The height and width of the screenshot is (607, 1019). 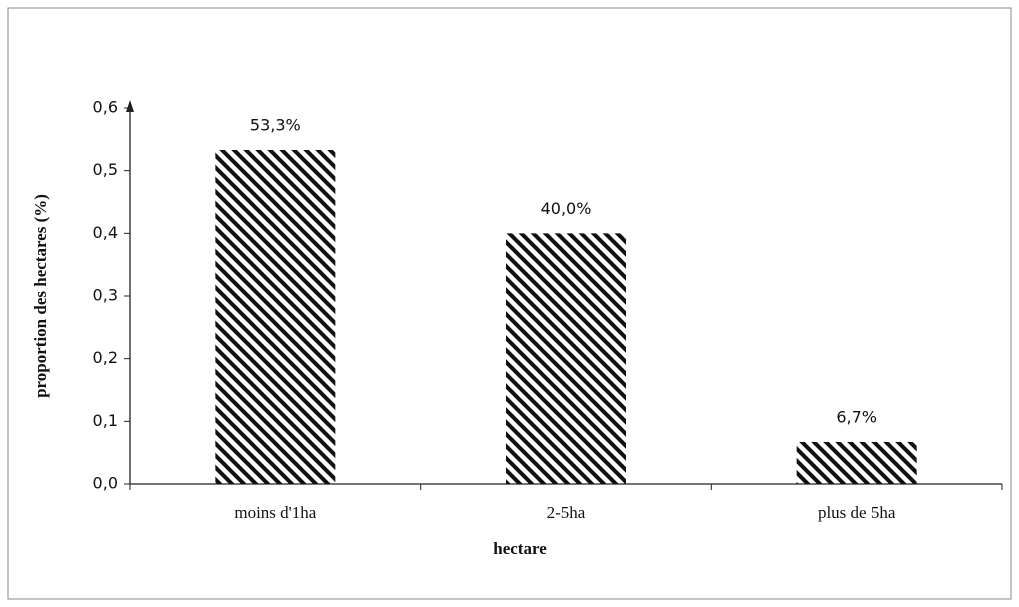 I want to click on y-tick-label: 0,0, so click(x=105, y=483).